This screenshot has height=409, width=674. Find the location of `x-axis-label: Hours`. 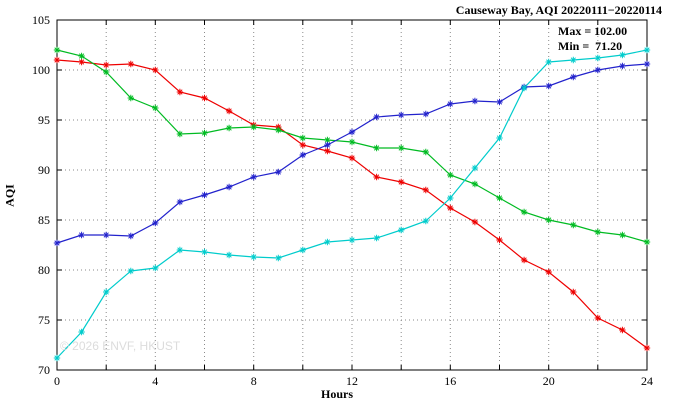

x-axis-label: Hours is located at coordinates (336, 394).